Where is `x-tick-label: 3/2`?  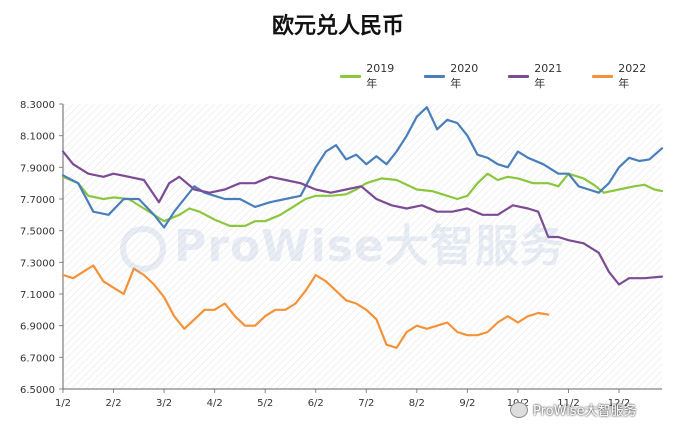 x-tick-label: 3/2 is located at coordinates (164, 403).